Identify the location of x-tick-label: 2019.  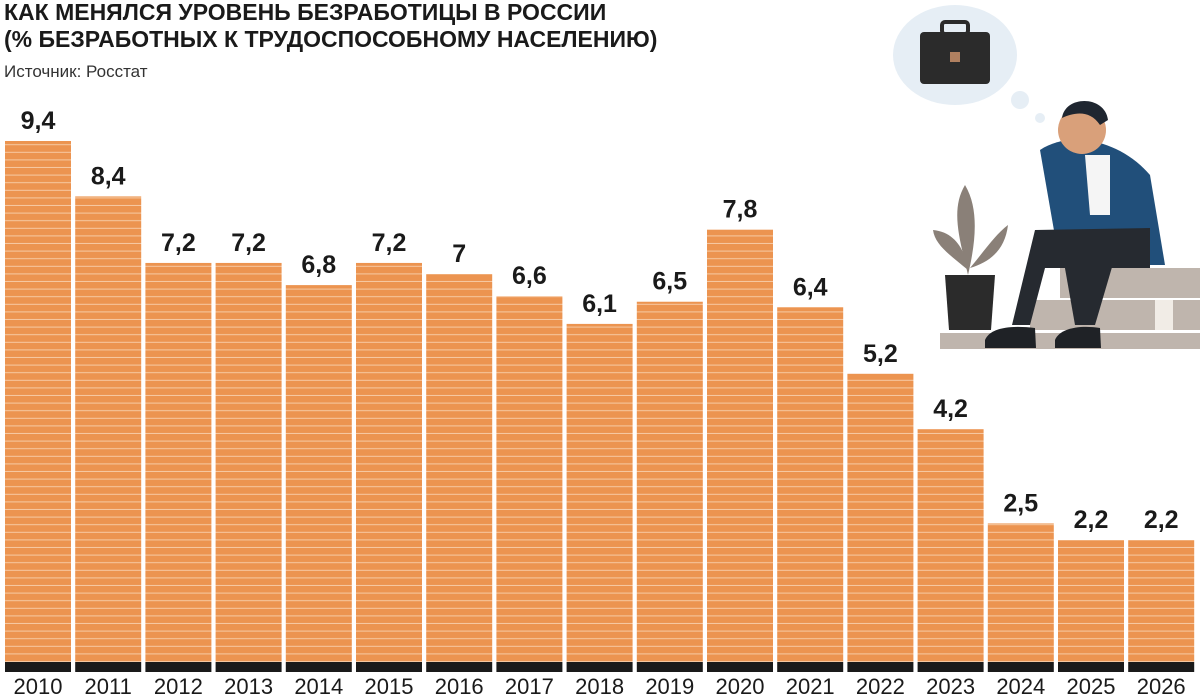
(669, 685).